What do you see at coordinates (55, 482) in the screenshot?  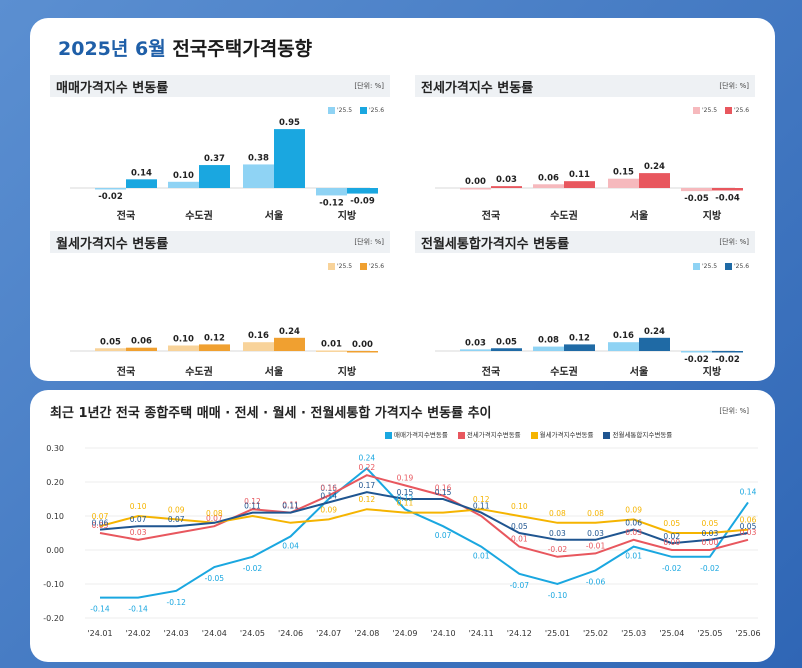 I see `y-tick-label: 0.20` at bounding box center [55, 482].